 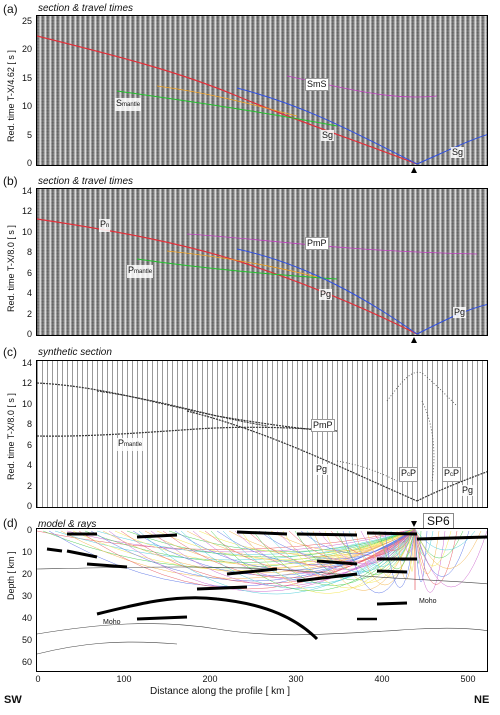 What do you see at coordinates (323, 425) in the screenshot?
I see `phase-pmp-c: PmP` at bounding box center [323, 425].